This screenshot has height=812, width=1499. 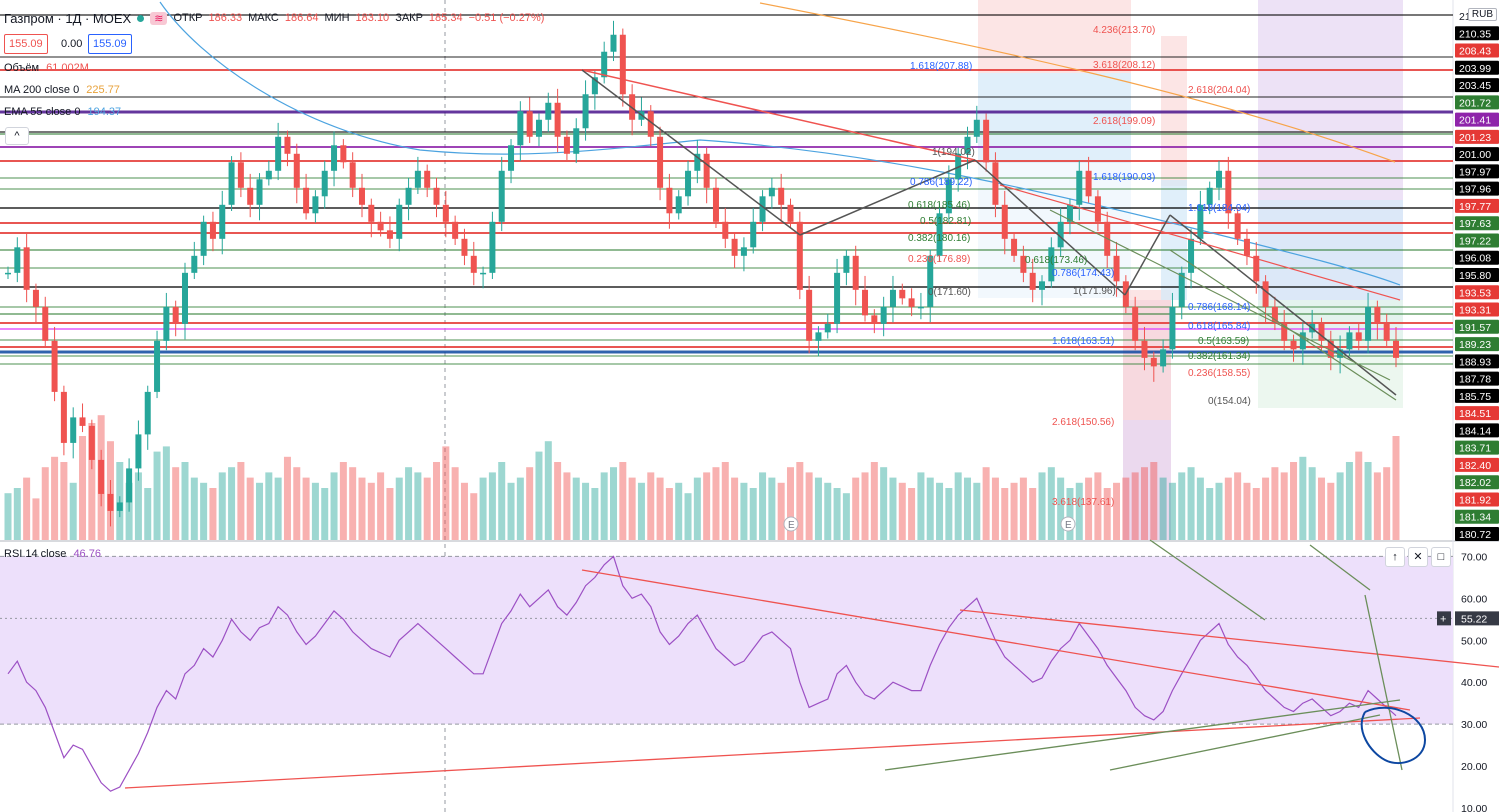 What do you see at coordinates (1147, 480) in the screenshot?
I see `fib-zone` at bounding box center [1147, 480].